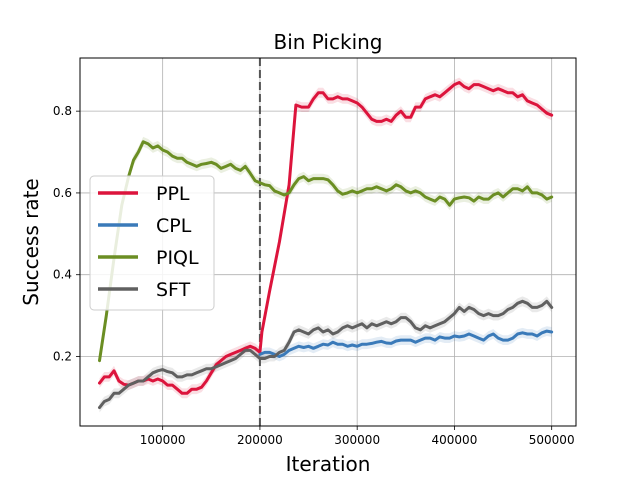 The image size is (640, 480). I want to click on legend-box, so click(152, 243).